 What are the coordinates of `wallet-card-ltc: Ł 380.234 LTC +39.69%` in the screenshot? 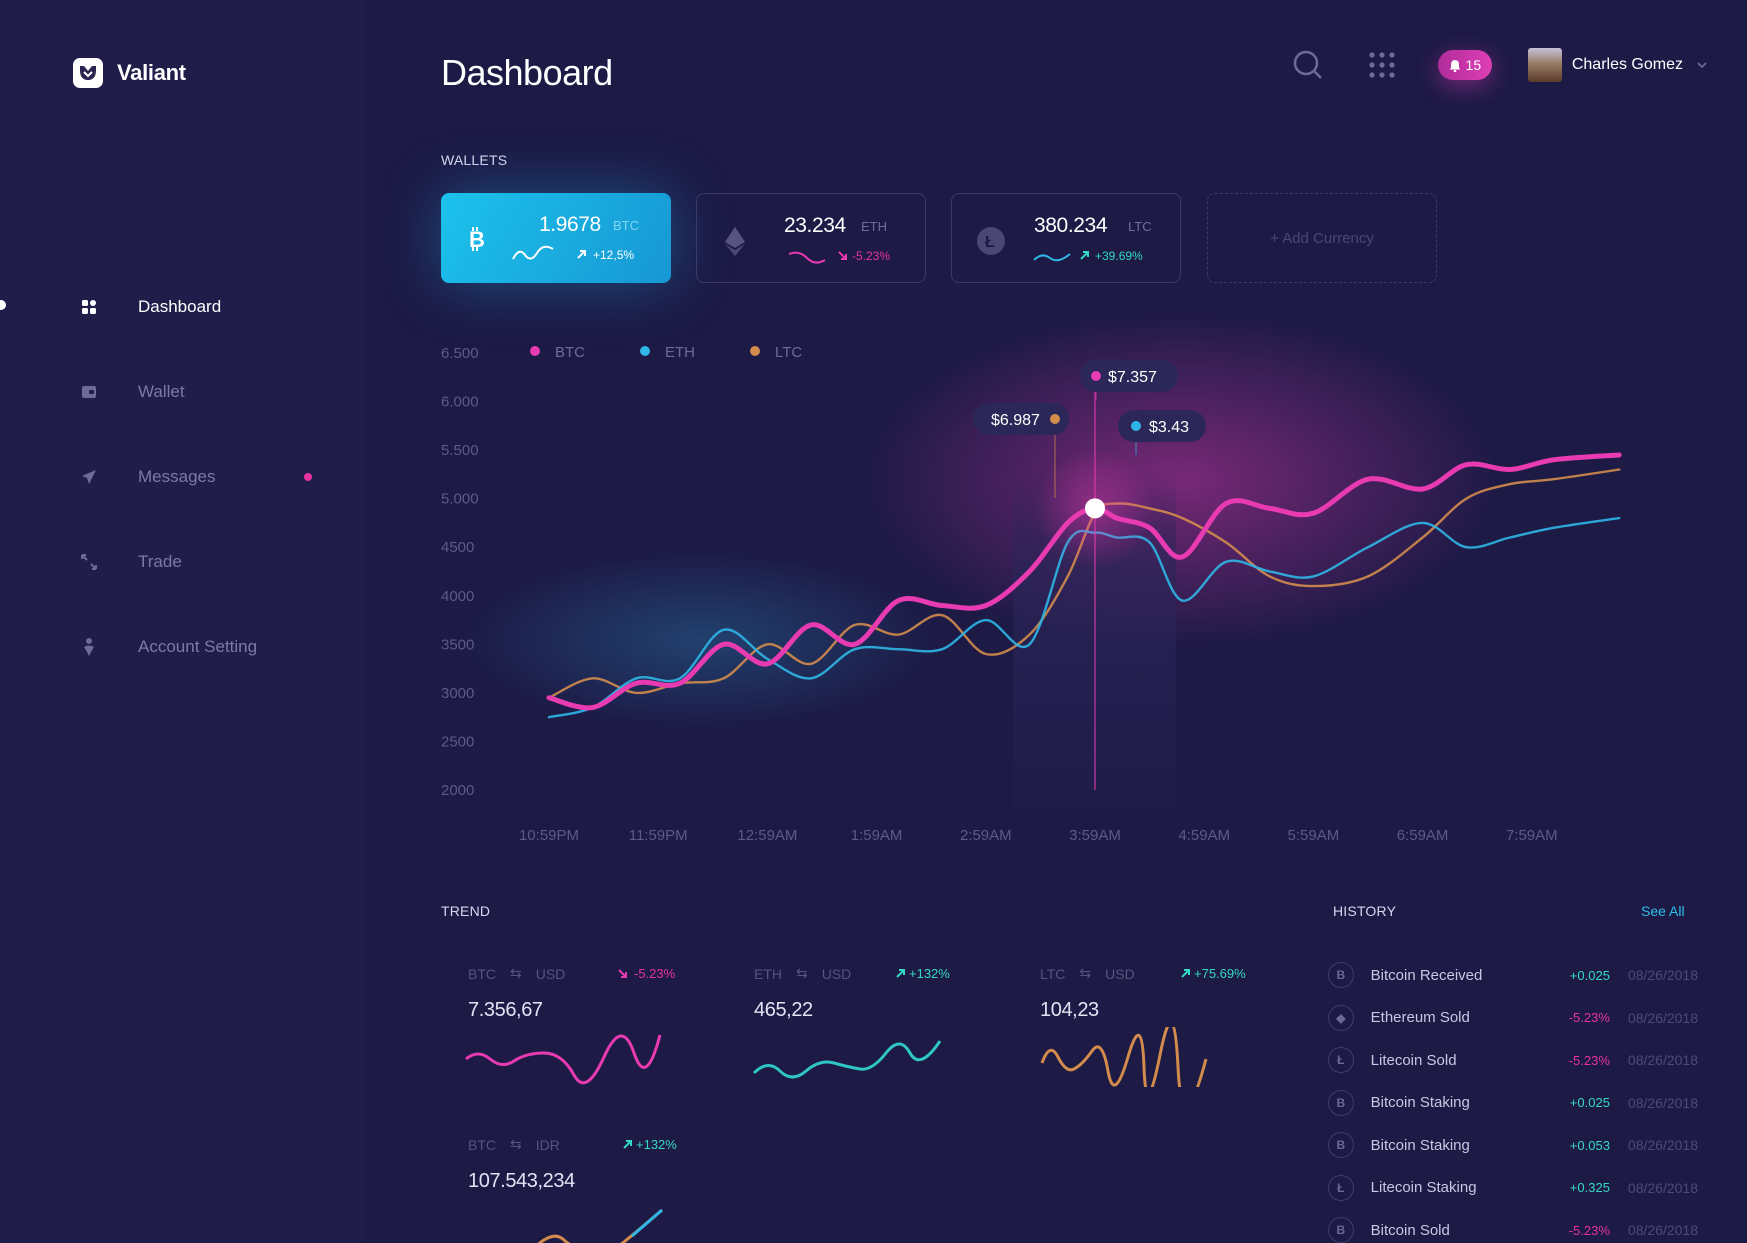 It's located at (1066, 238).